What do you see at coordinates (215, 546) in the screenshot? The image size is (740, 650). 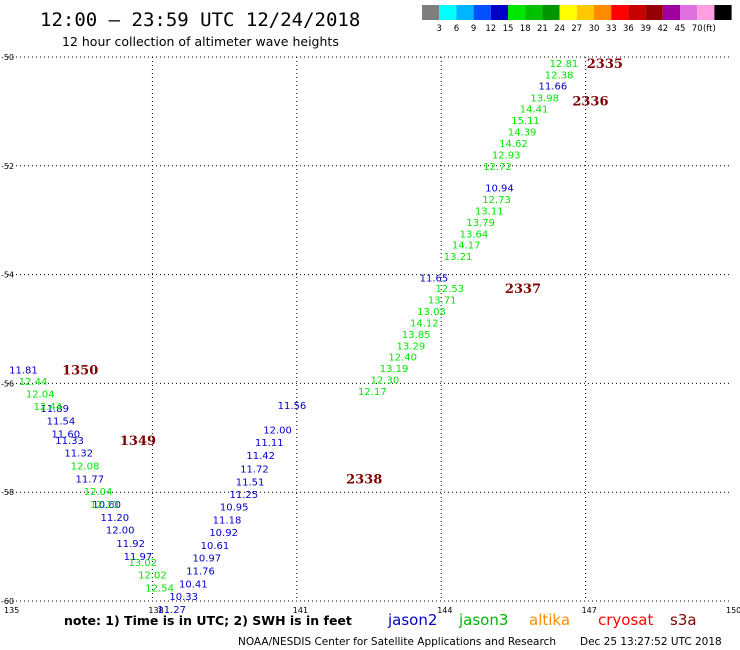 I see `wave-height-label: 10.61` at bounding box center [215, 546].